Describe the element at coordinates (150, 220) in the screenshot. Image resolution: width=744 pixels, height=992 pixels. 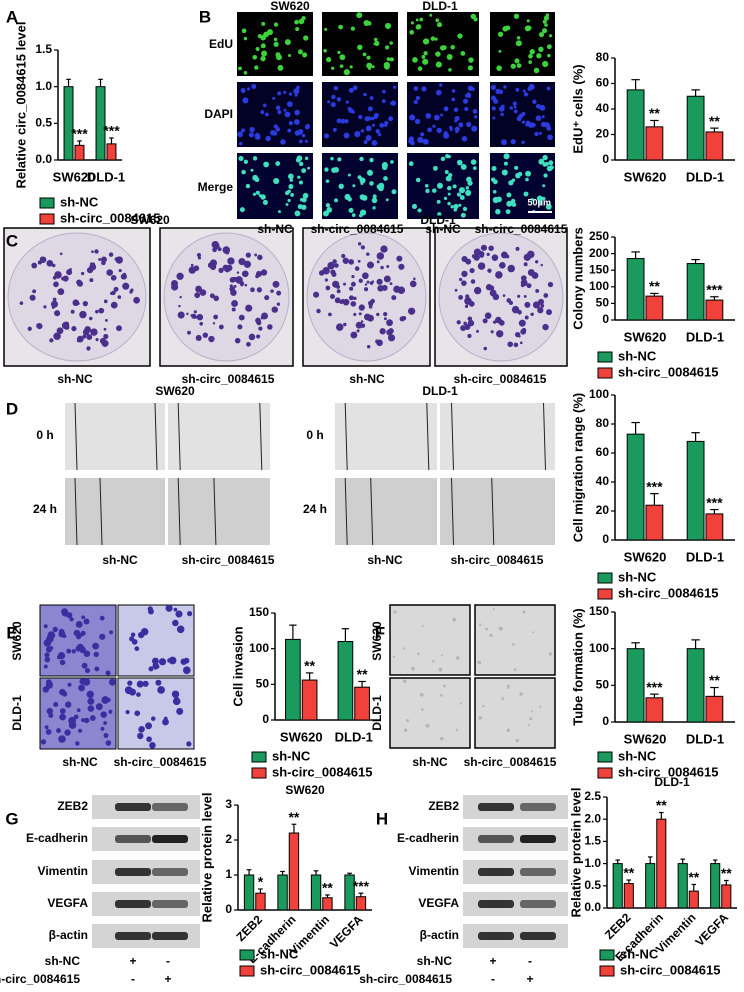
I see `label: SW620` at that location.